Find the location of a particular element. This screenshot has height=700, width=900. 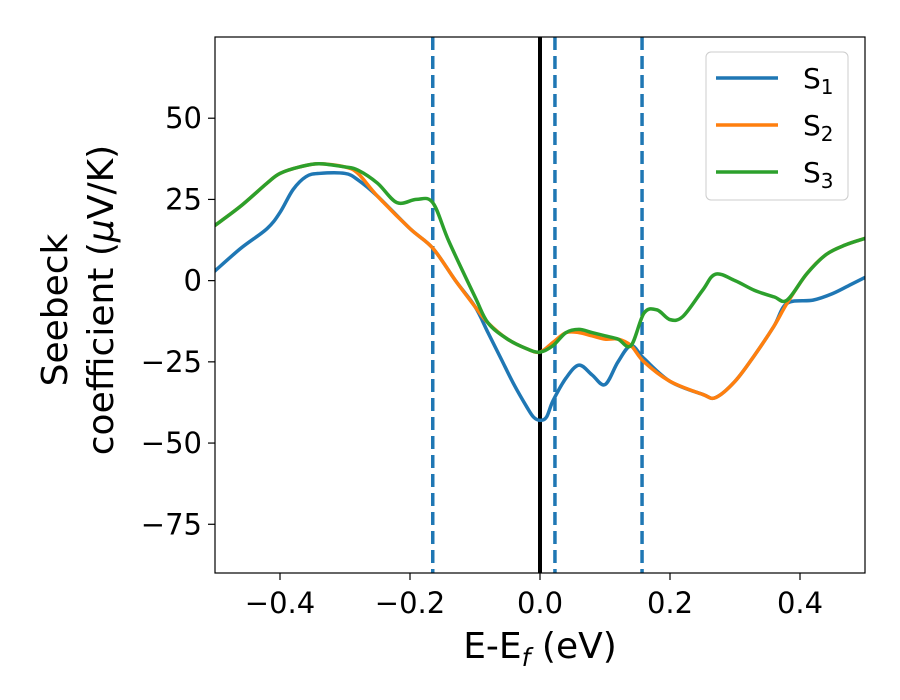

x-tick-label: −0.2 is located at coordinates (410, 603).